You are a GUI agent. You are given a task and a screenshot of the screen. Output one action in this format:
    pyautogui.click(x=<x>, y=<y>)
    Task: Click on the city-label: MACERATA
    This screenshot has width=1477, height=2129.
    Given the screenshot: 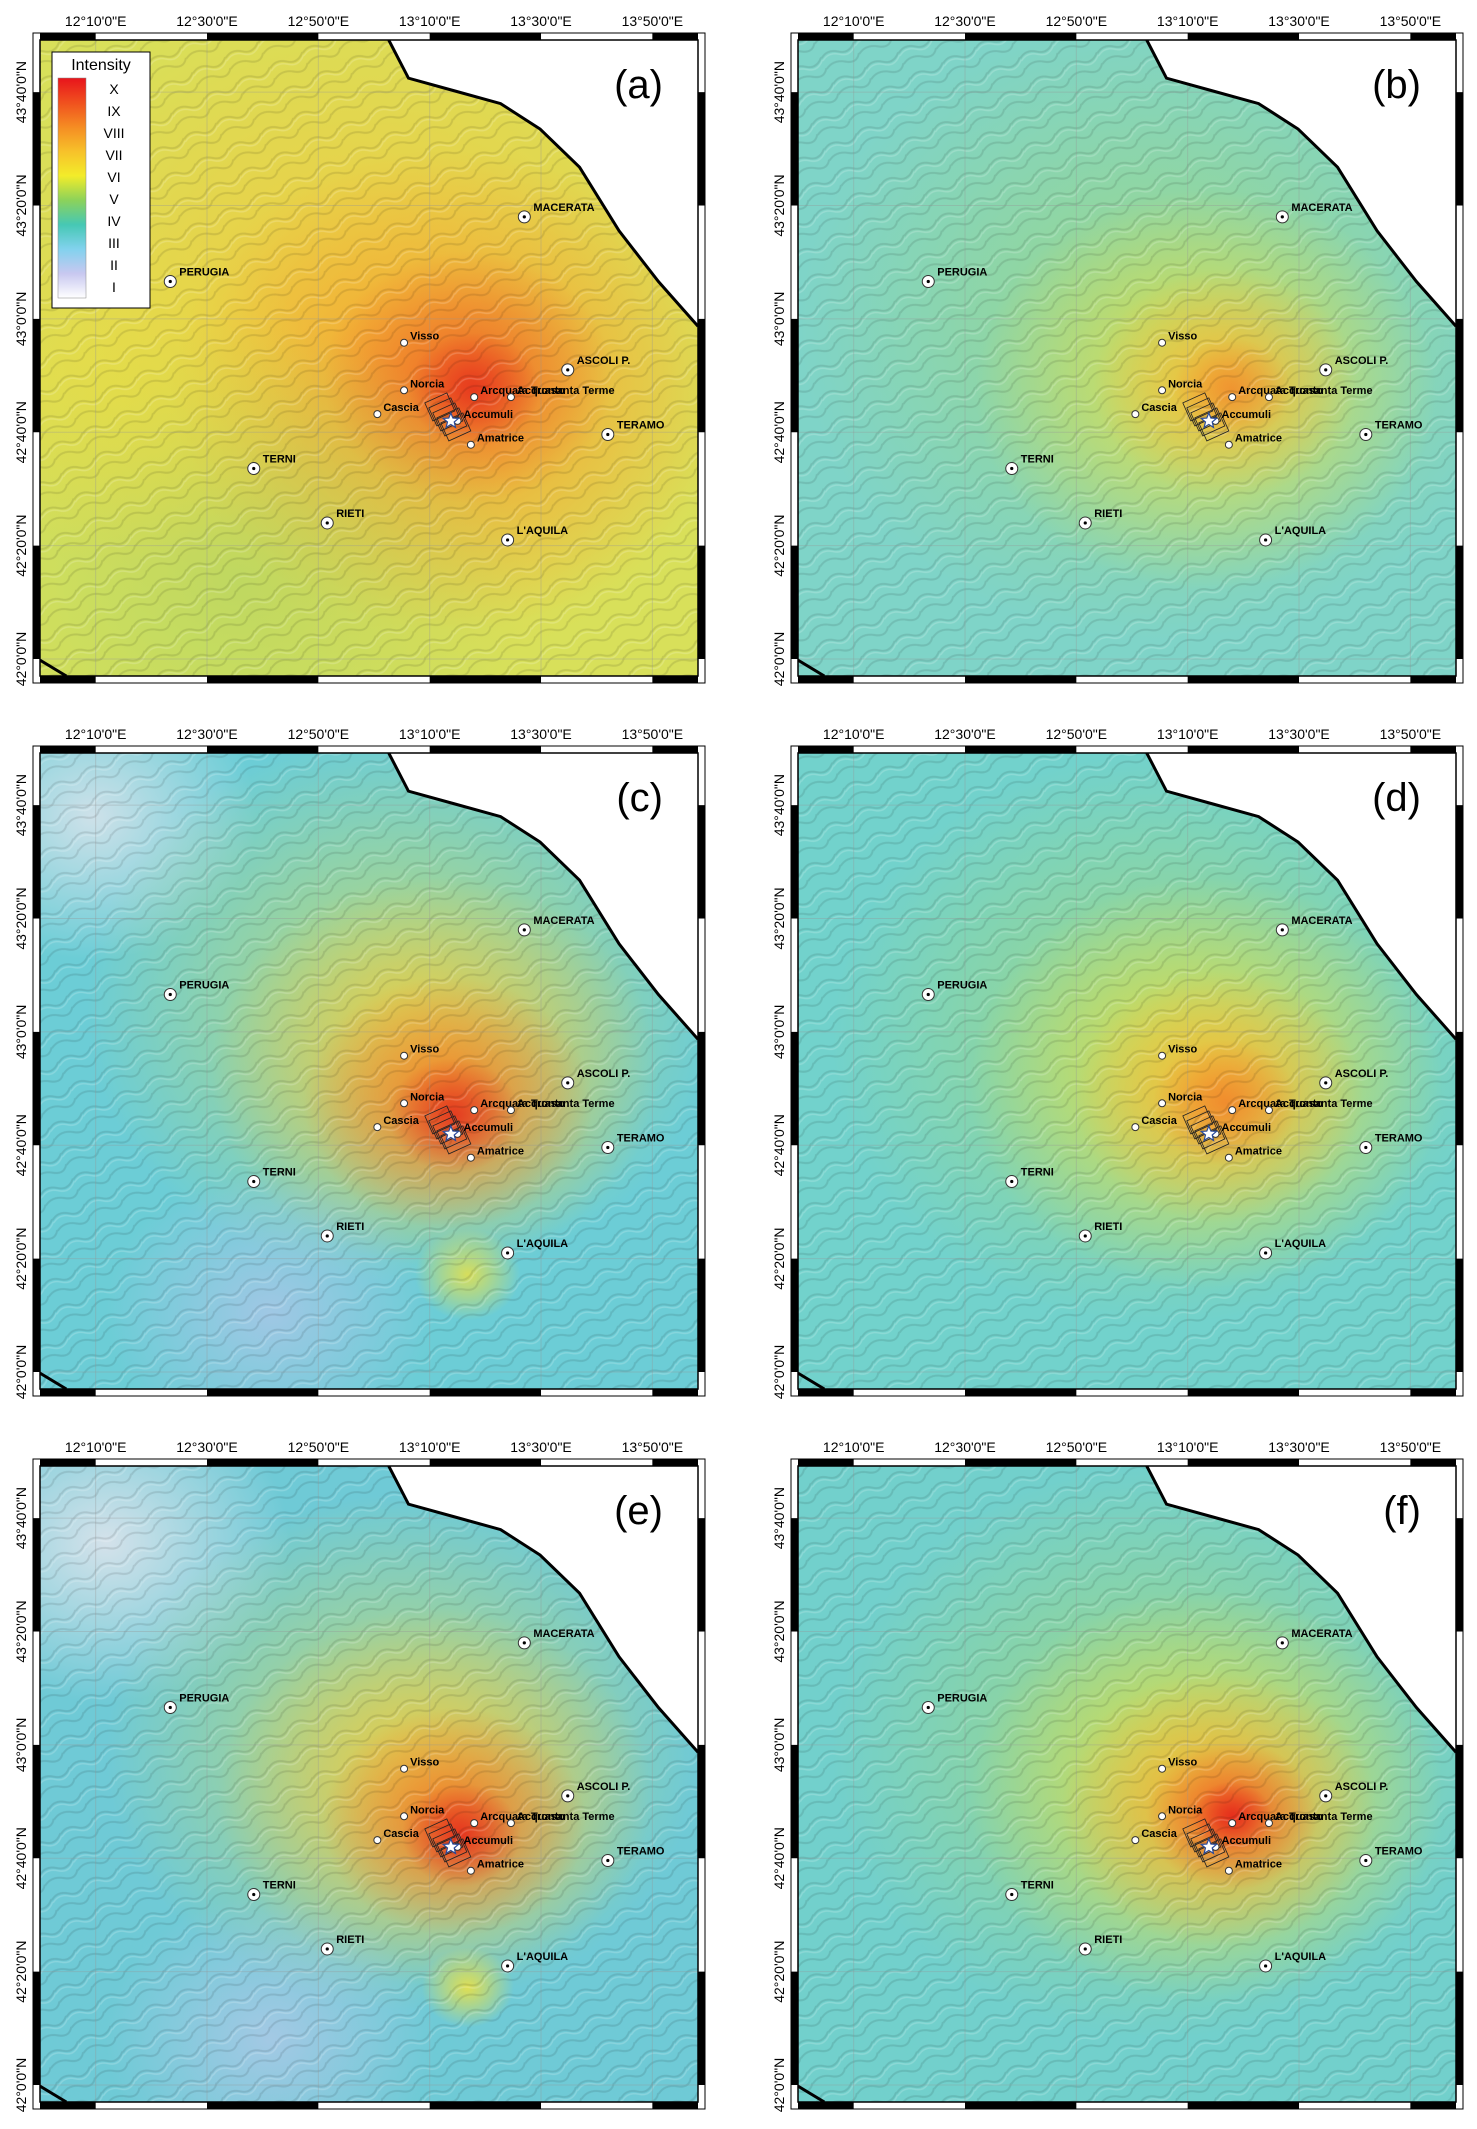 What is the action you would take?
    pyautogui.click(x=1321, y=1634)
    